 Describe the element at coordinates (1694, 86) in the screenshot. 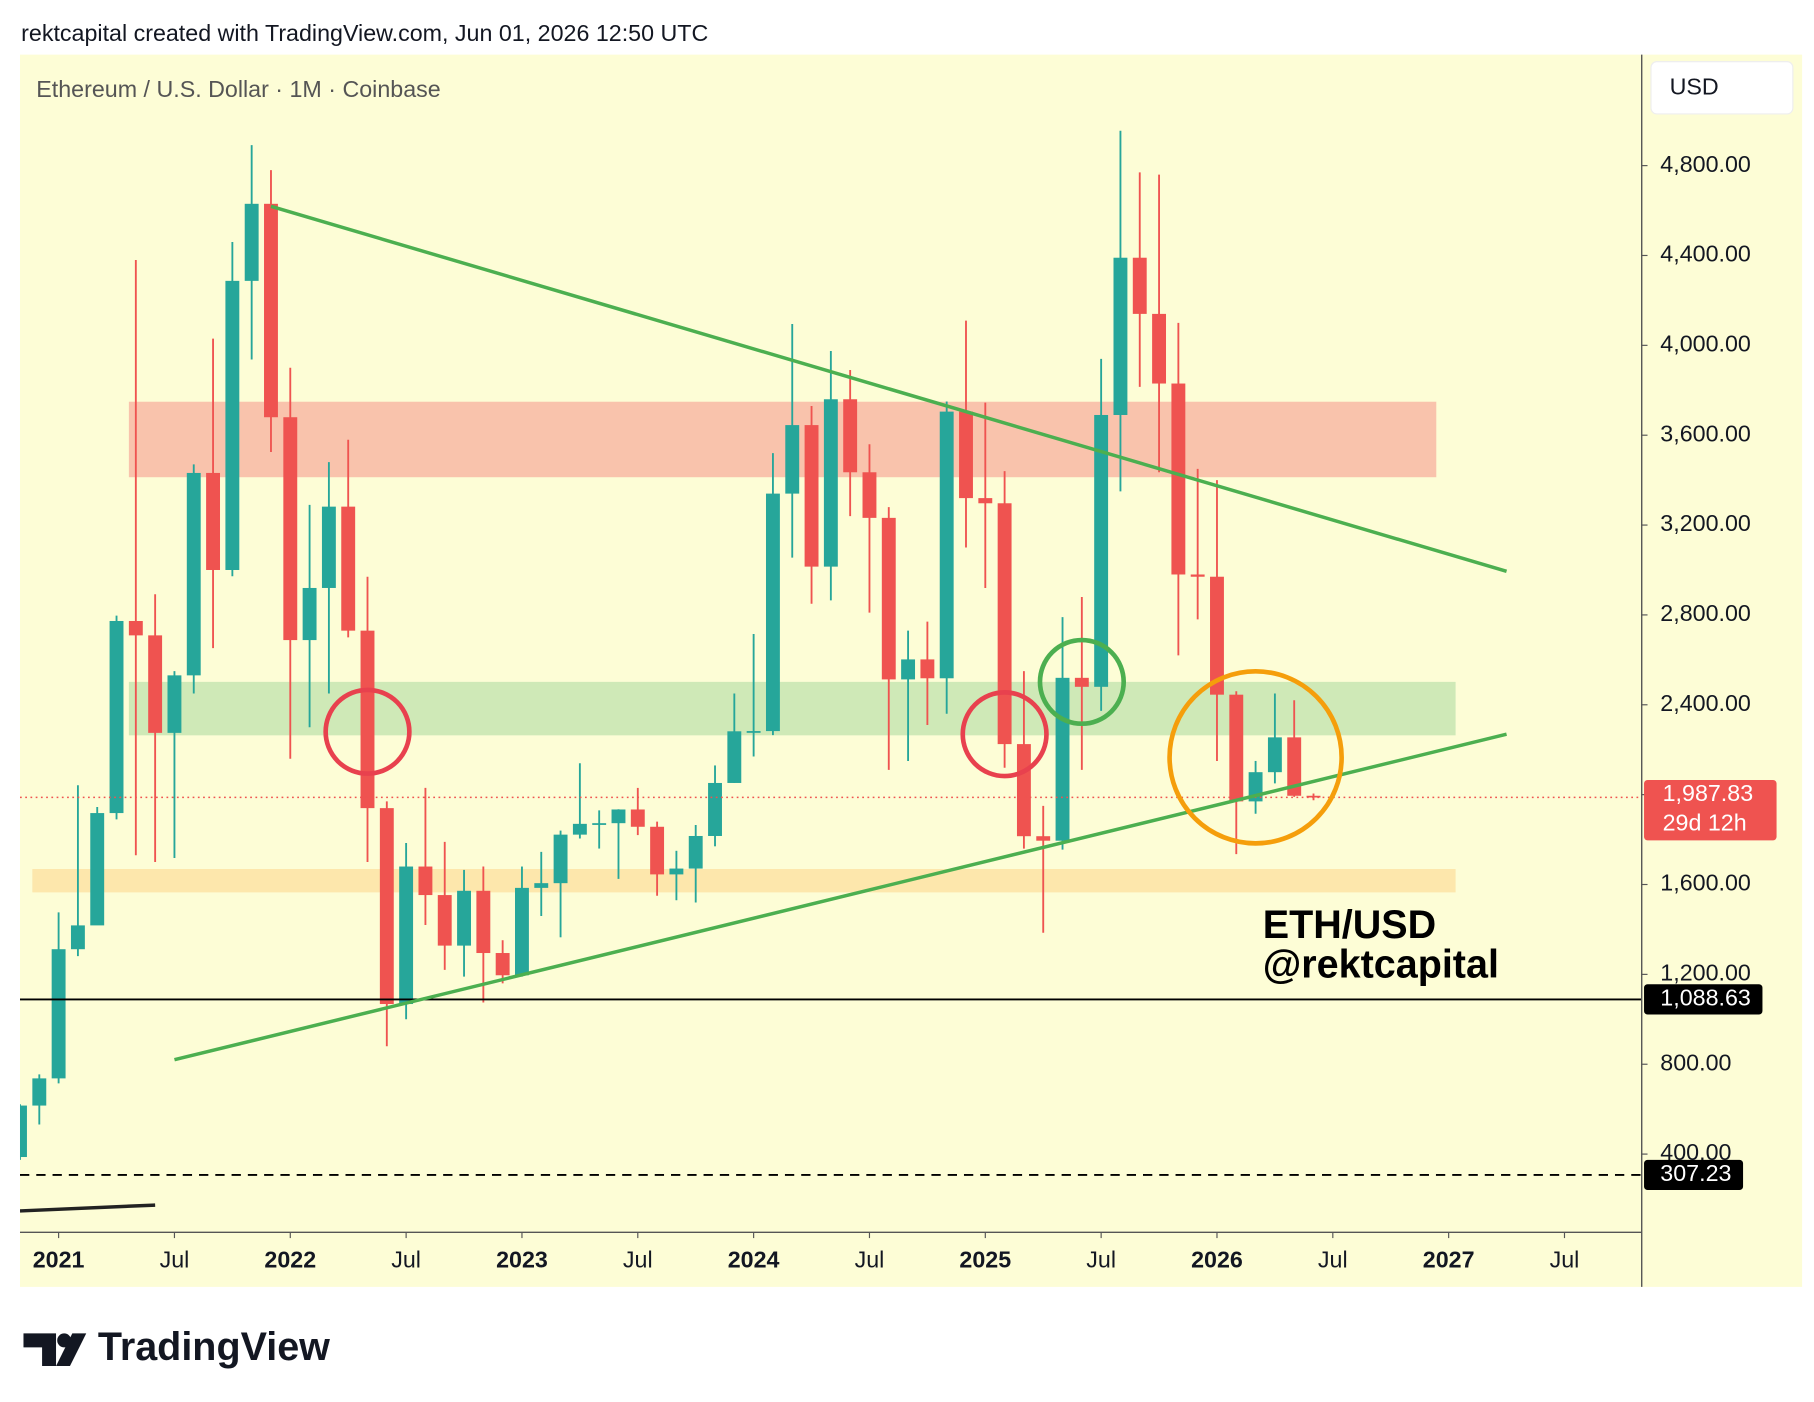

I see `currency-label: USD` at that location.